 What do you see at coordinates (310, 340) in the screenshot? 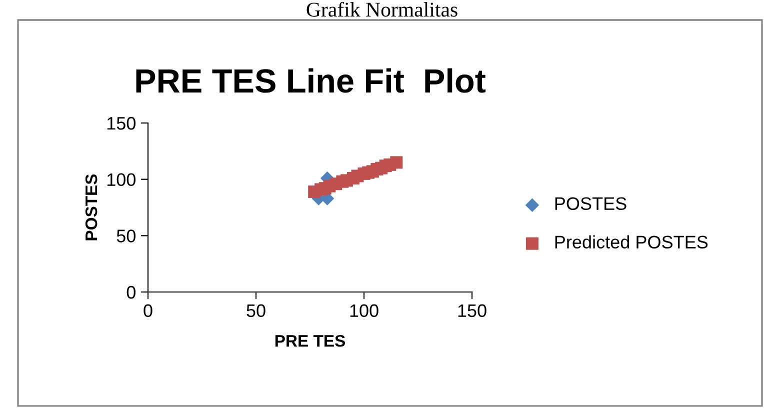
I see `x-axis-title: PRE TES` at bounding box center [310, 340].